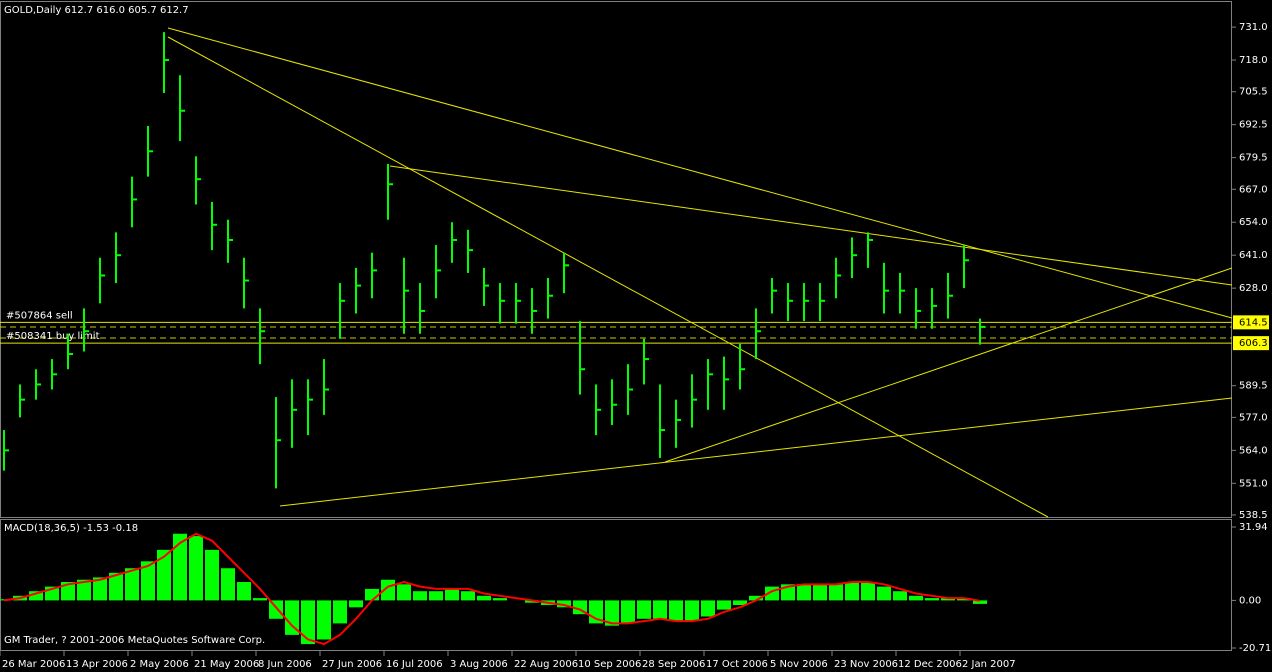  I want to click on x-tick-label: 5 Nov 2006, so click(799, 664).